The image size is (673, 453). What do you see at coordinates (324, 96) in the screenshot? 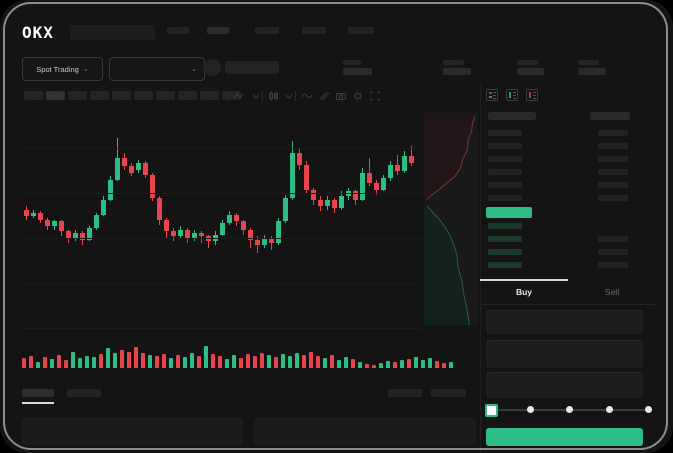
I see `compare-icon` at bounding box center [324, 96].